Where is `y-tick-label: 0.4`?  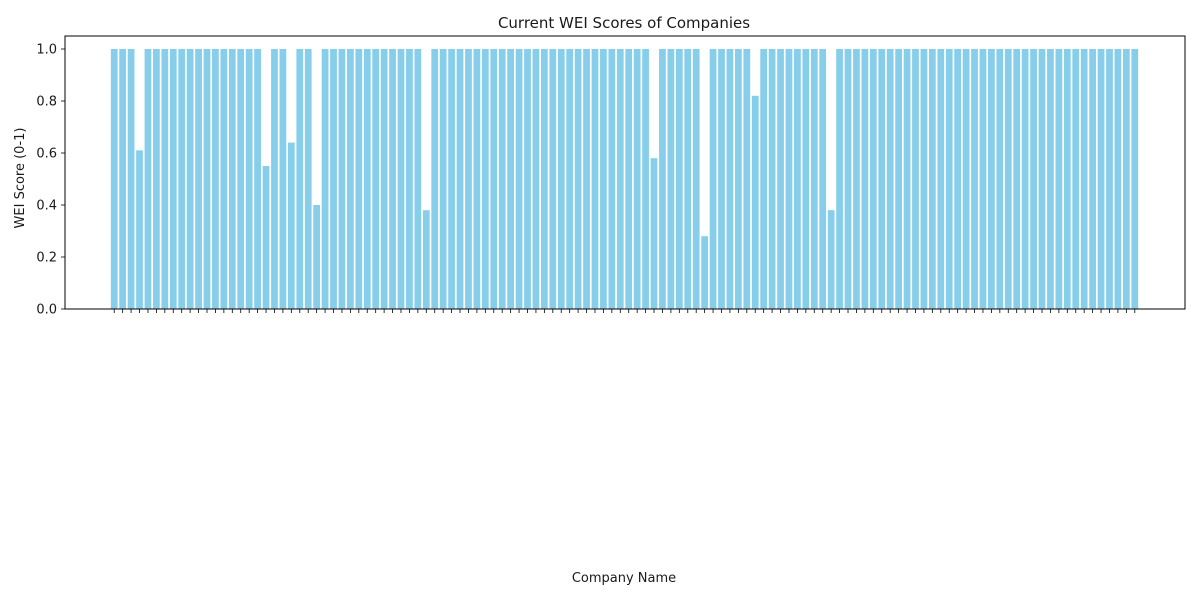
y-tick-label: 0.4 is located at coordinates (46, 206).